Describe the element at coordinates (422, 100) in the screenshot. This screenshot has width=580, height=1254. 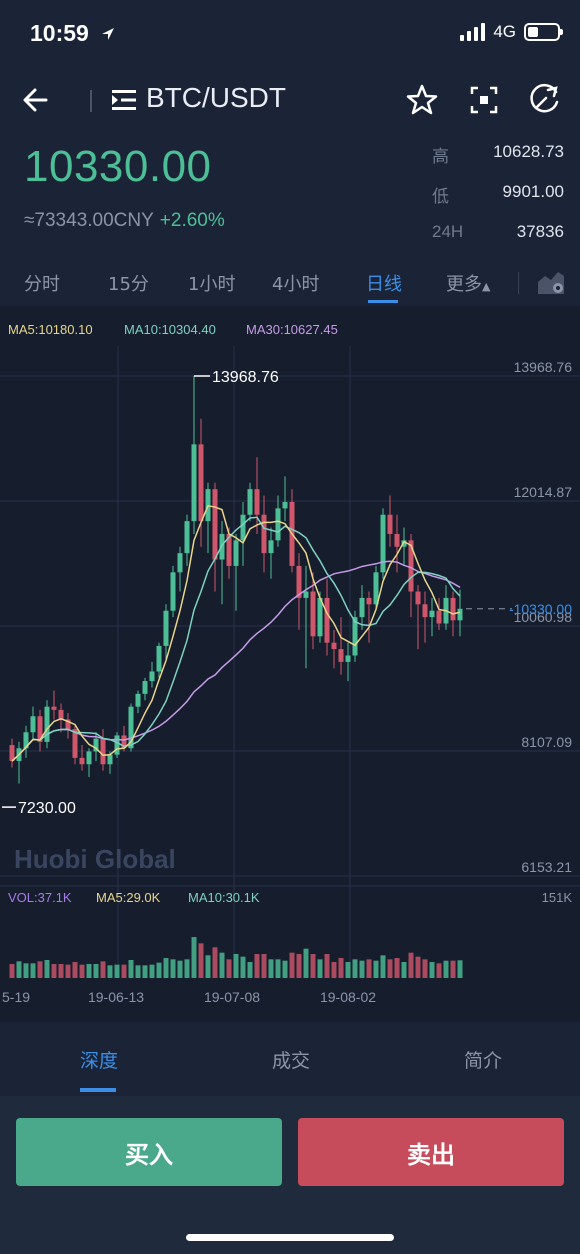
I see `star-icon` at that location.